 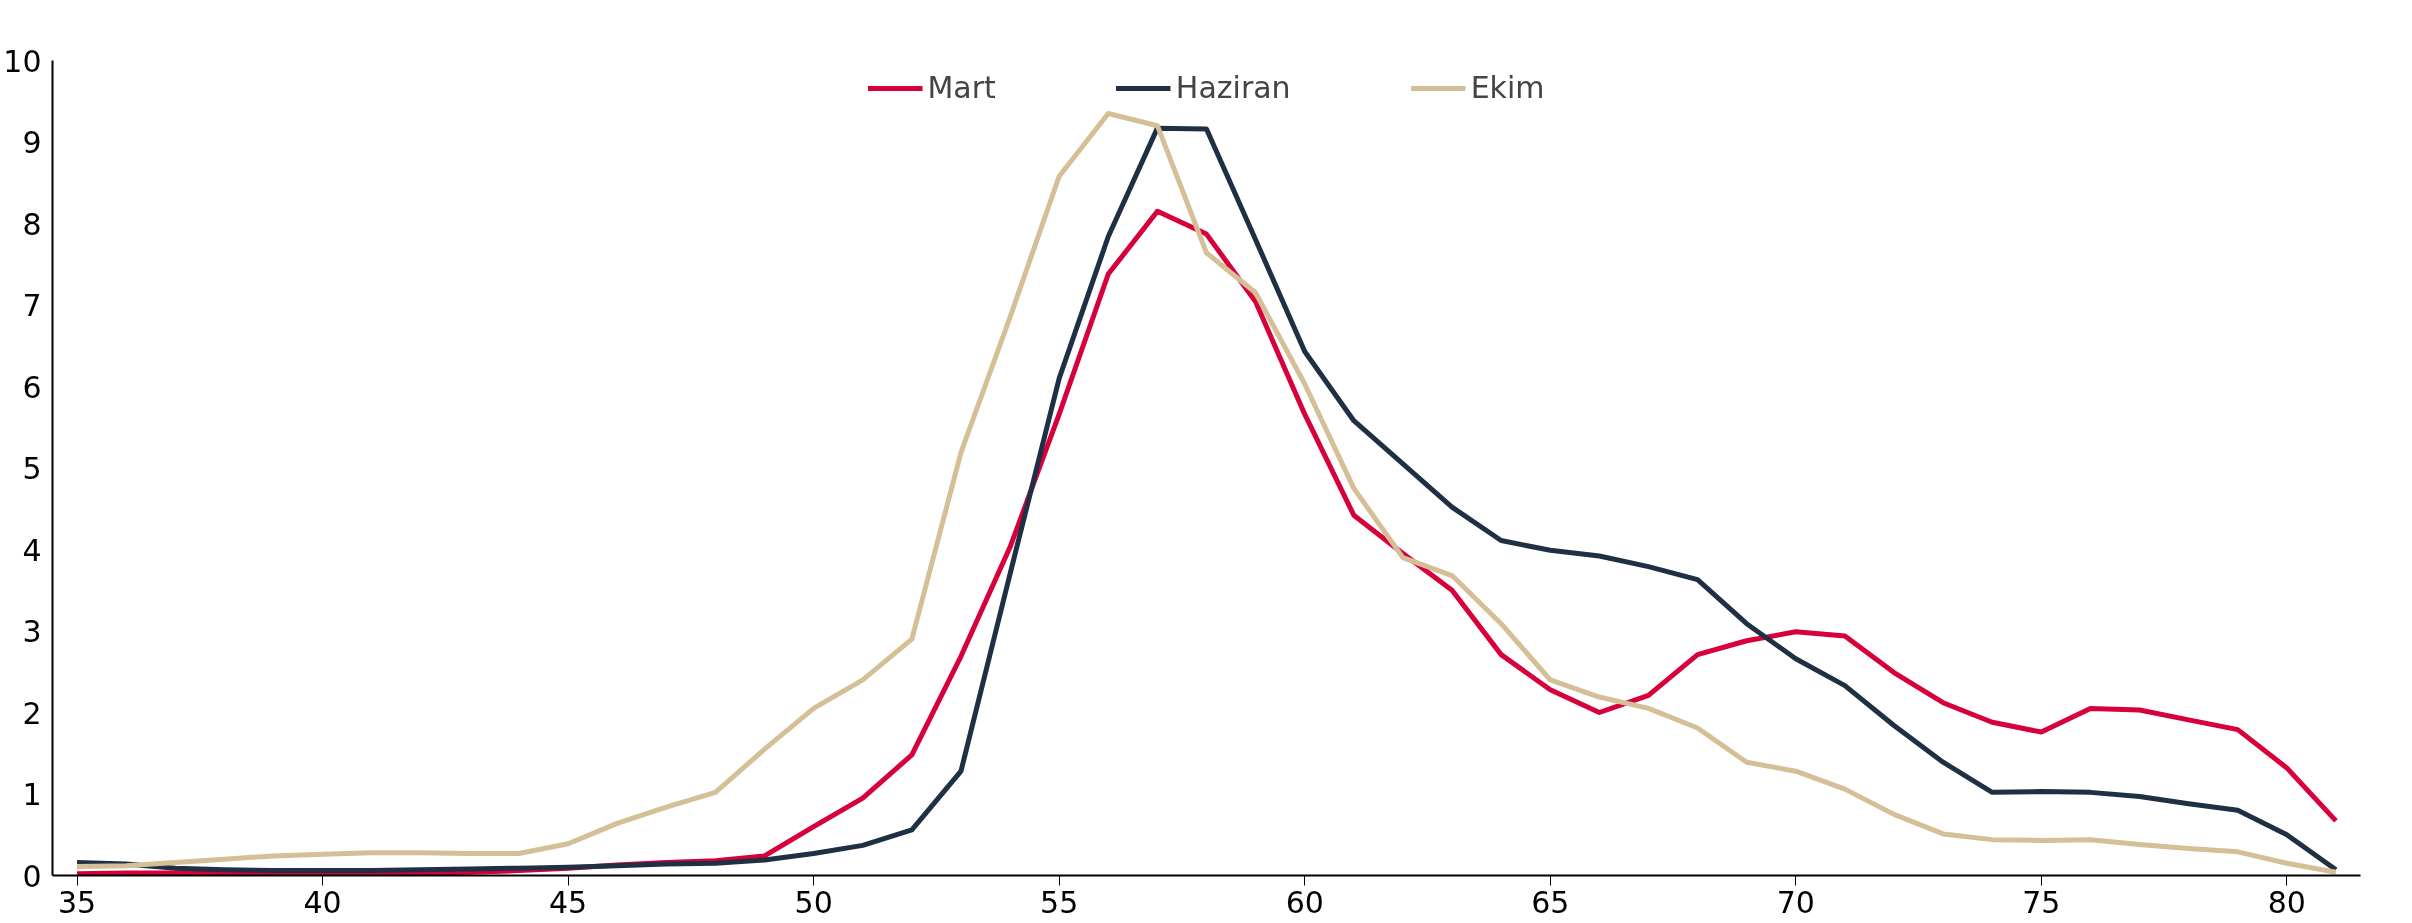 What do you see at coordinates (1233, 87) in the screenshot?
I see `legend-label: Haziran` at bounding box center [1233, 87].